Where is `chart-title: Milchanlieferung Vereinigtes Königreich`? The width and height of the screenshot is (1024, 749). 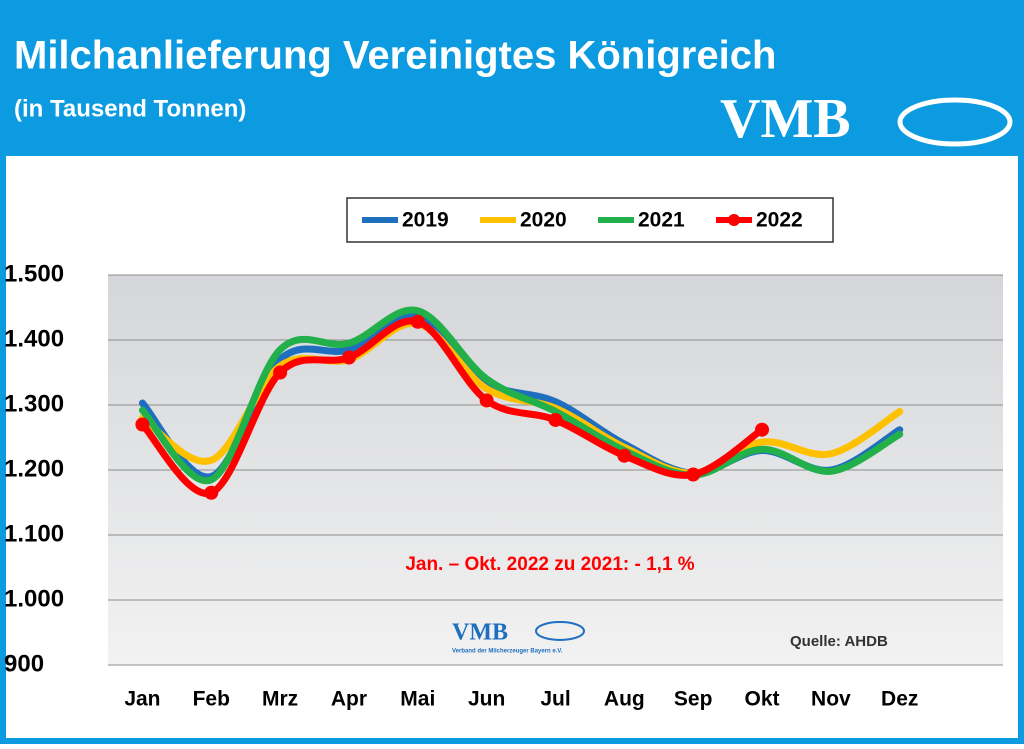
chart-title: Milchanlieferung Vereinigtes Königreich is located at coordinates (395, 56).